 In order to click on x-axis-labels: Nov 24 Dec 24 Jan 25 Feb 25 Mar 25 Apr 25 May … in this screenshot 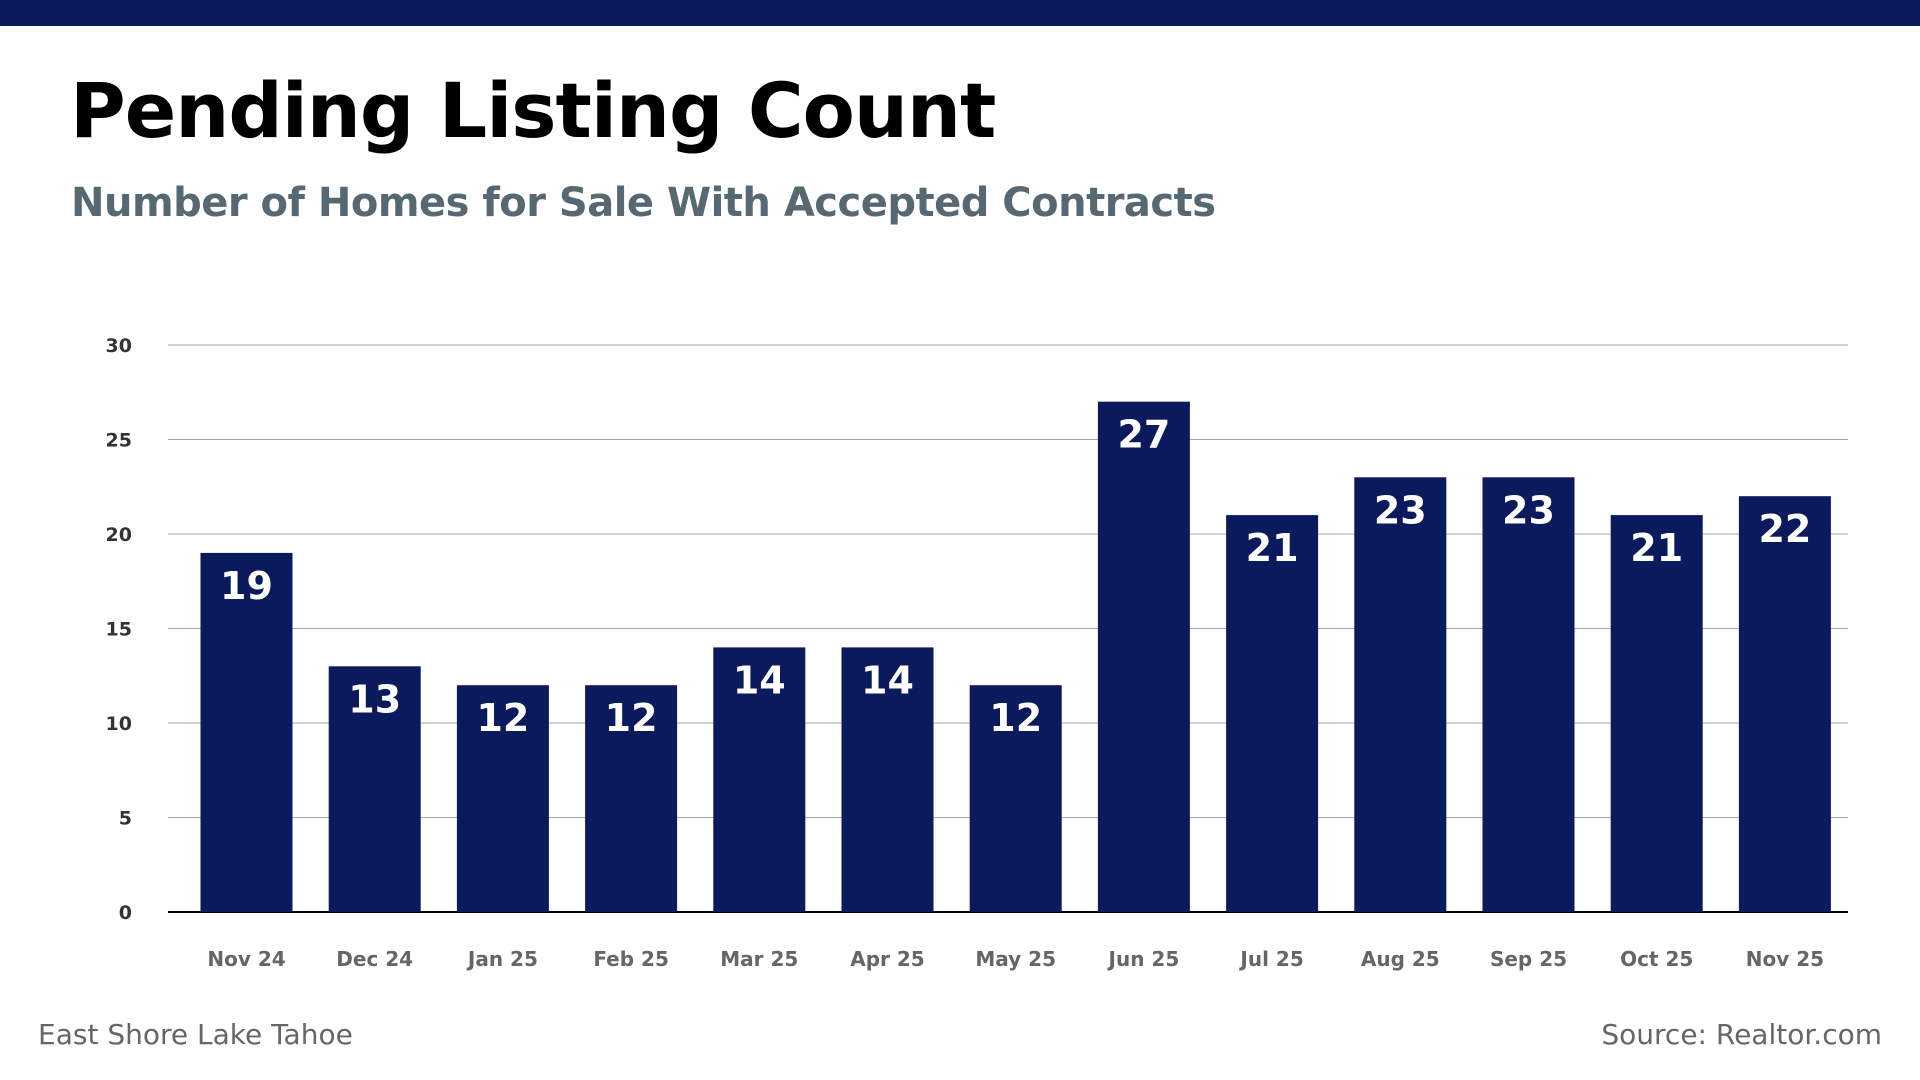, I will do `click(1015, 959)`.